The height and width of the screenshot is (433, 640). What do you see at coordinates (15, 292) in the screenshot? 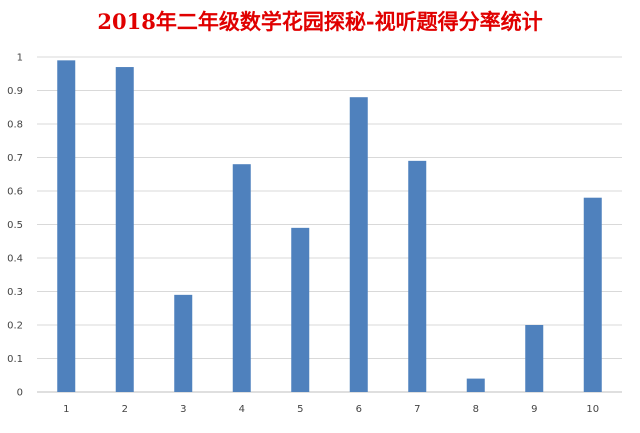
I see `y-tick-label: 0.3` at bounding box center [15, 292].